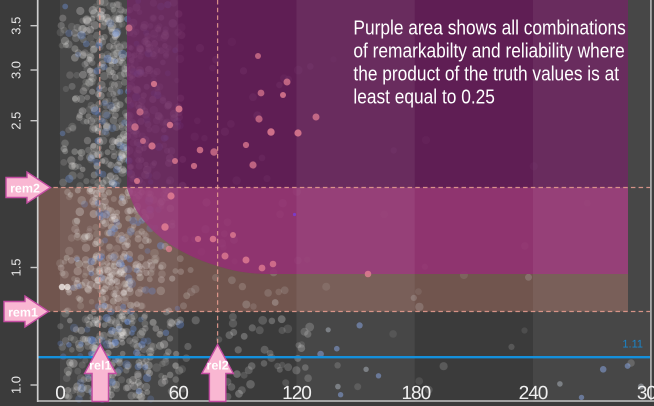 This screenshot has width=654, height=406. Describe the element at coordinates (15, 267) in the screenshot. I see `svg-text: 1.5` at that location.